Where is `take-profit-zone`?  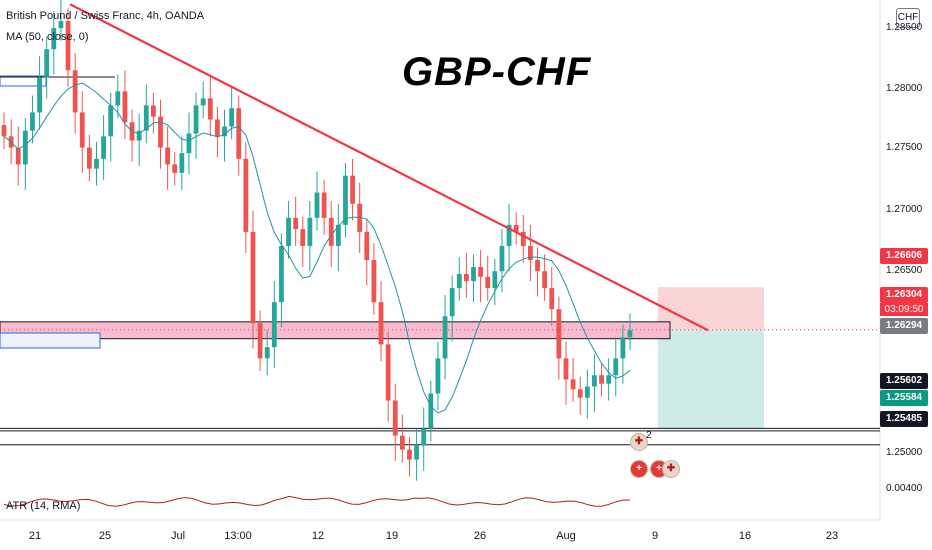
take-profit-zone is located at coordinates (711, 379).